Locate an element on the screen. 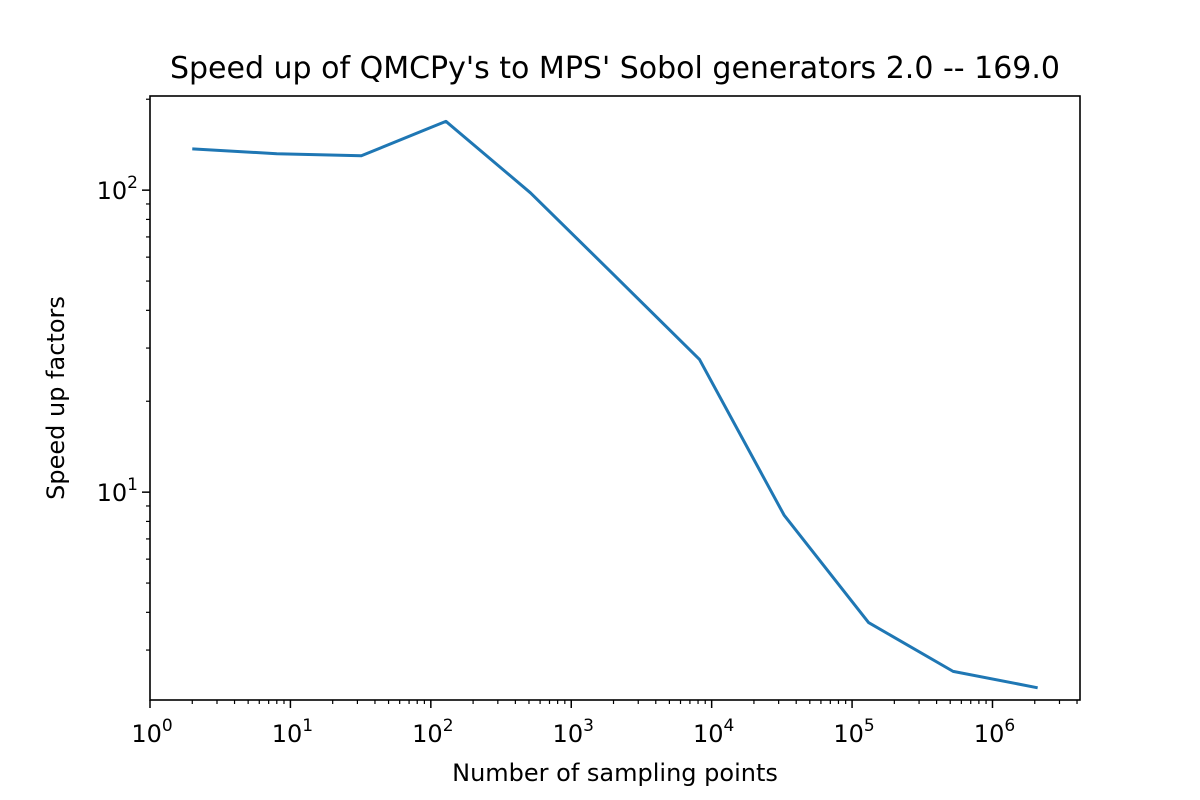 This screenshot has width=1200, height=800. x-tick-label: 10³ is located at coordinates (573, 732).